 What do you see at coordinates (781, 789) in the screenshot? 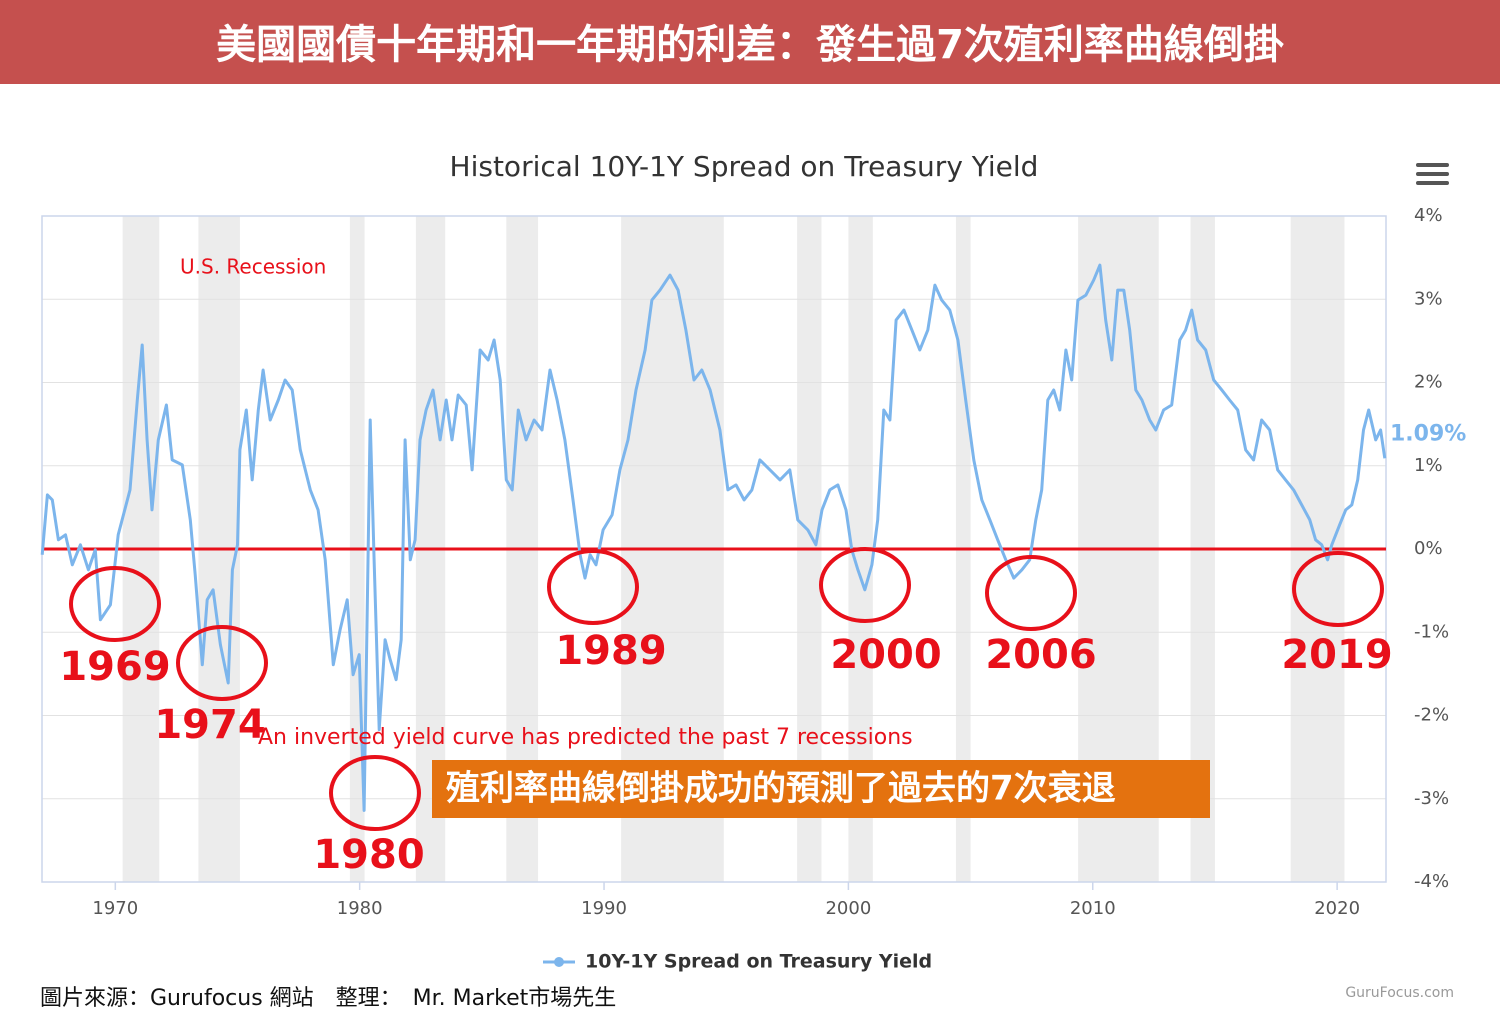
I see `callout: 殖利率曲線倒掛成功的預測了過去的7次衰退` at bounding box center [781, 789].